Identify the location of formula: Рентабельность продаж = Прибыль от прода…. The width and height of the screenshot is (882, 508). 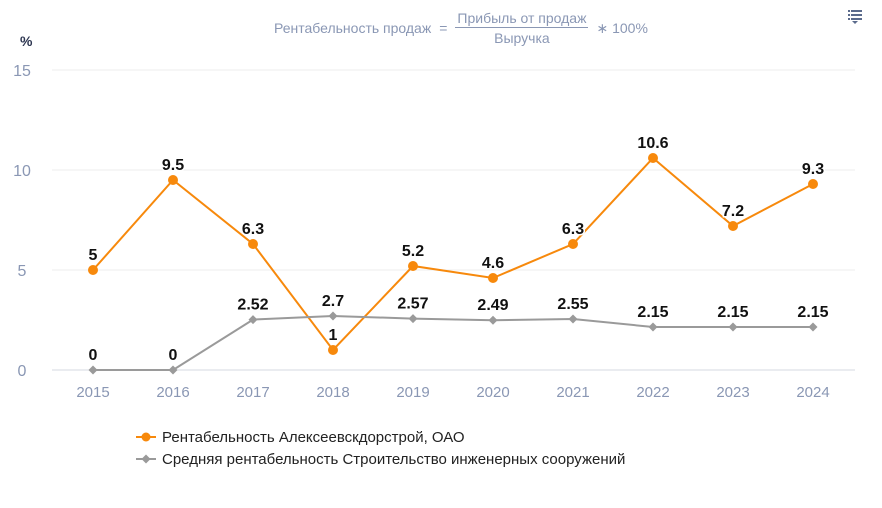
(461, 28).